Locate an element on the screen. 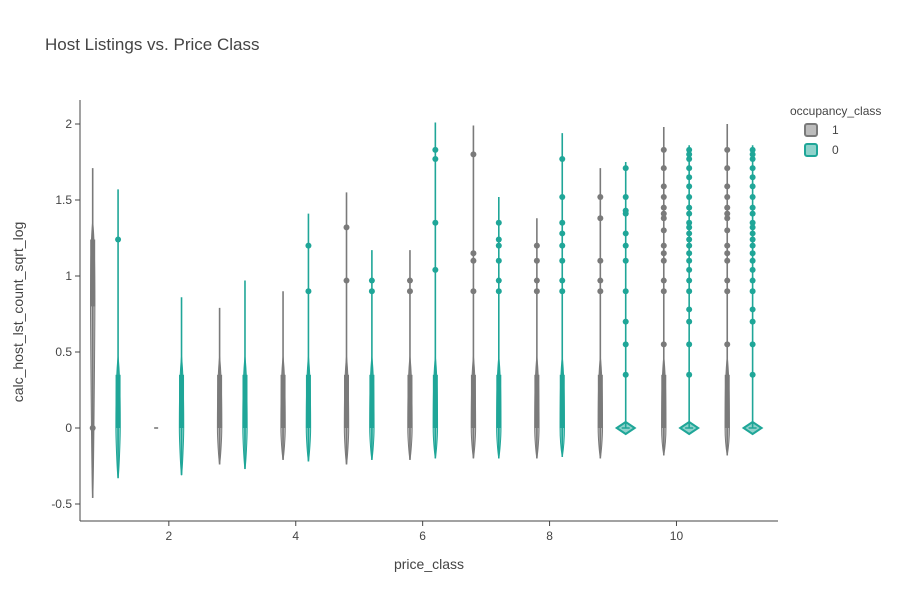 The image size is (900, 605). y-tick-label: 0.5 is located at coordinates (63, 352).